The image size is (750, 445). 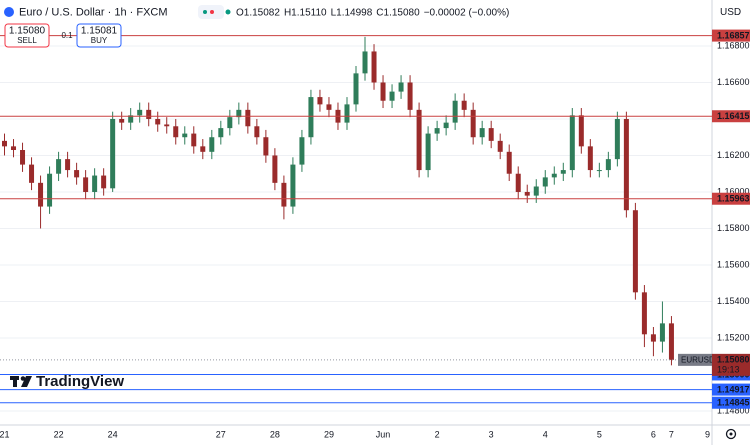 What do you see at coordinates (67, 35) in the screenshot?
I see `spread: 0.1` at bounding box center [67, 35].